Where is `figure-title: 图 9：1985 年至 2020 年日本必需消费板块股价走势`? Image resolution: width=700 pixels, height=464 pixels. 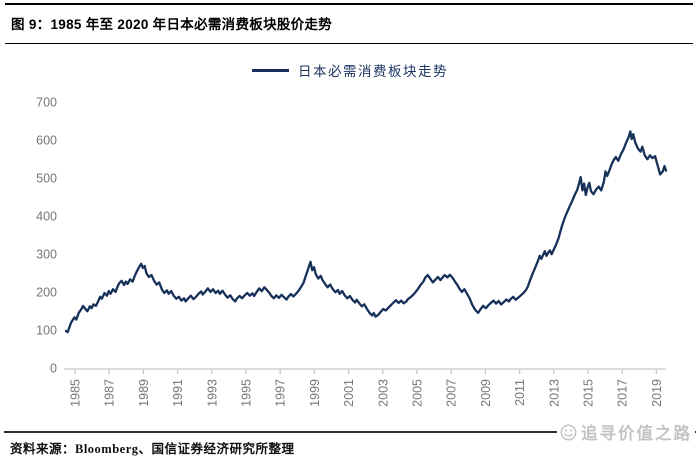
figure-title: 图 9：1985 年至 2020 年日本必需消费板块股价走势 is located at coordinates (172, 24).